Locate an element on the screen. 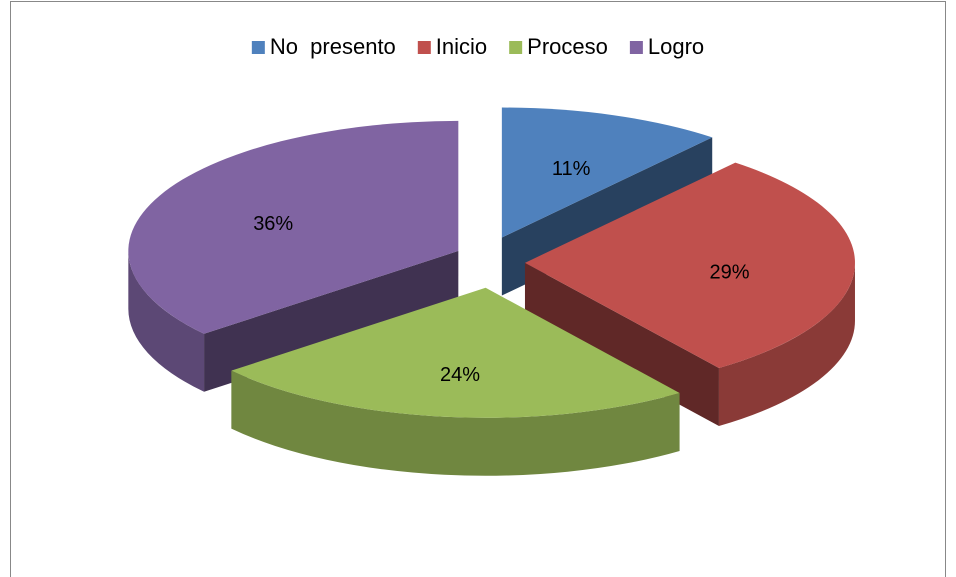  legend: No presento Inicio Proceso Logro is located at coordinates (477, 46).